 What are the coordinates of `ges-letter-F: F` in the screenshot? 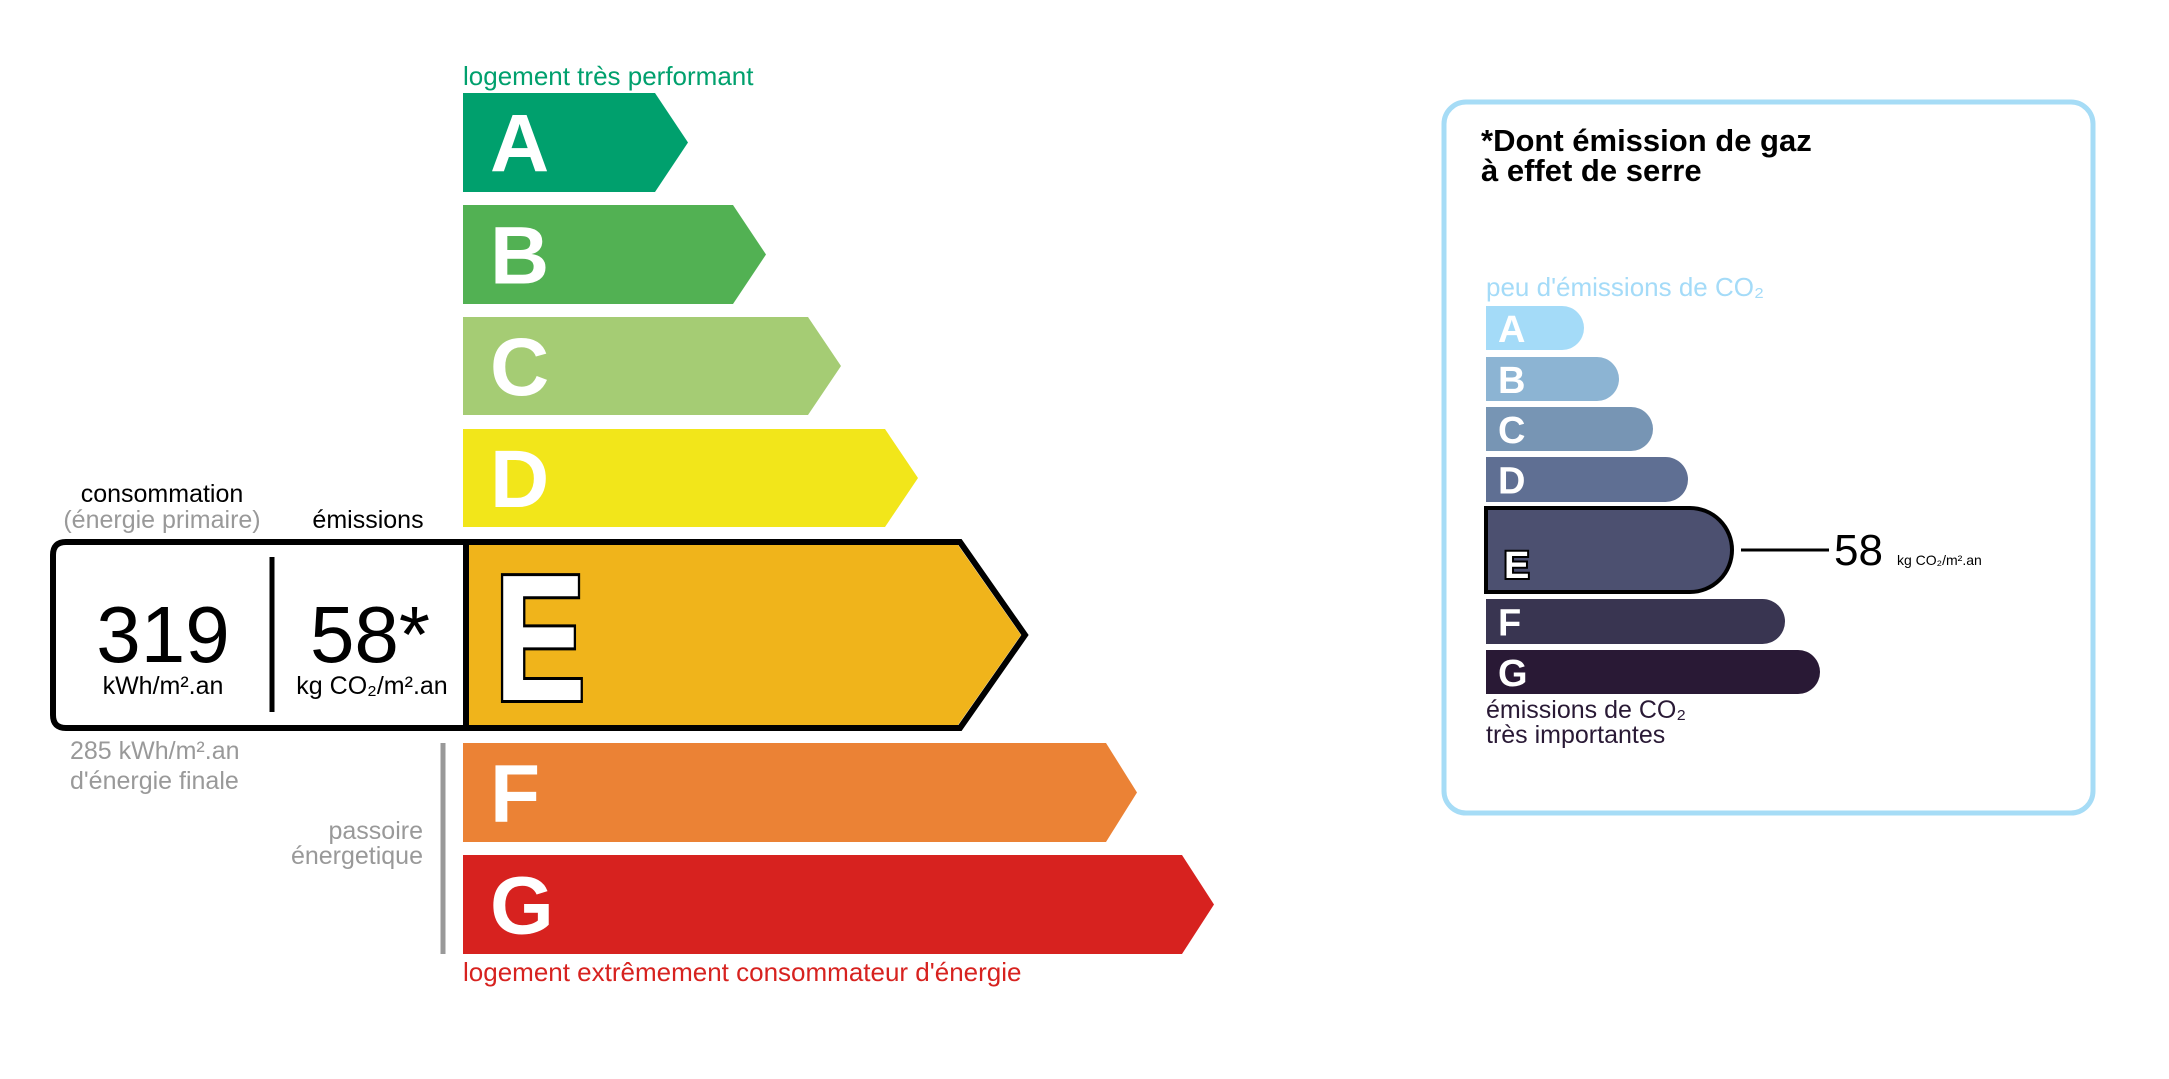 It's located at (1509, 624).